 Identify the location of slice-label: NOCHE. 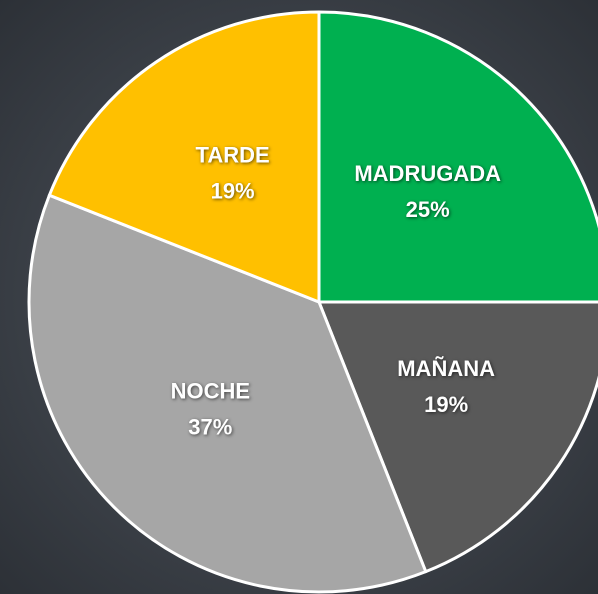
(210, 390).